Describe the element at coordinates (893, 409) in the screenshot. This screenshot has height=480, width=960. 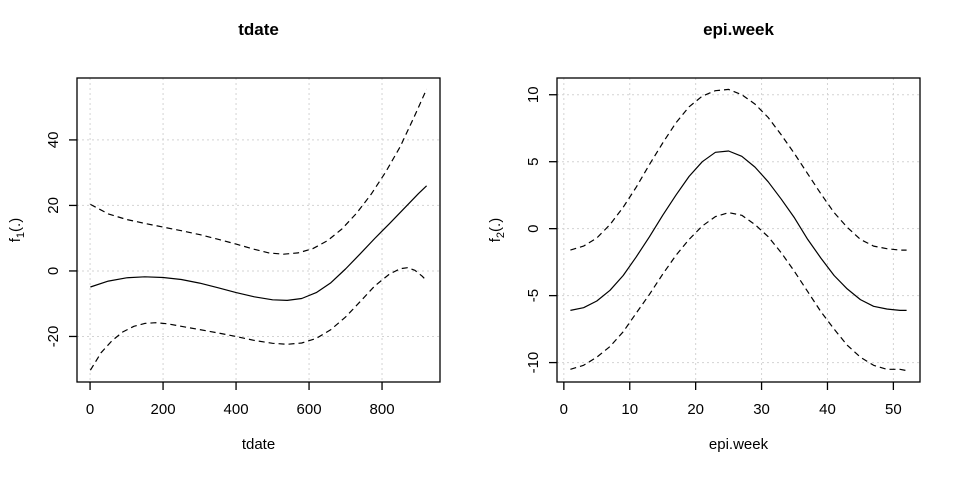
I see `x-tick-label: 50` at that location.